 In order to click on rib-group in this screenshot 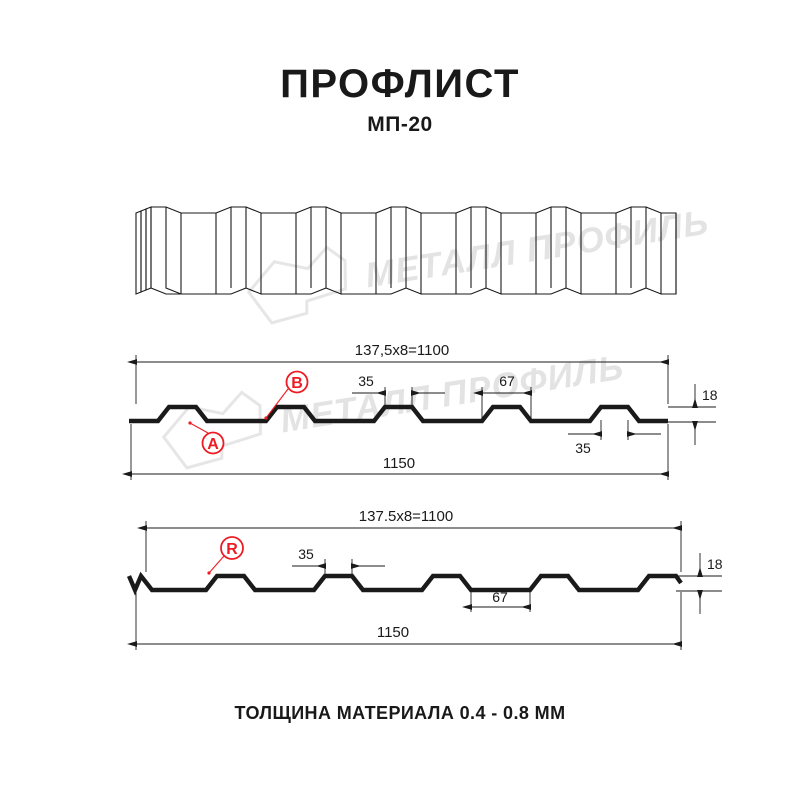, I will do `click(413, 250)`.